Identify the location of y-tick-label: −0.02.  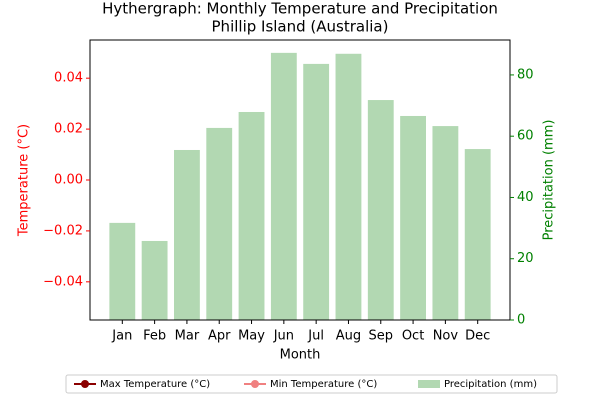
(63, 230).